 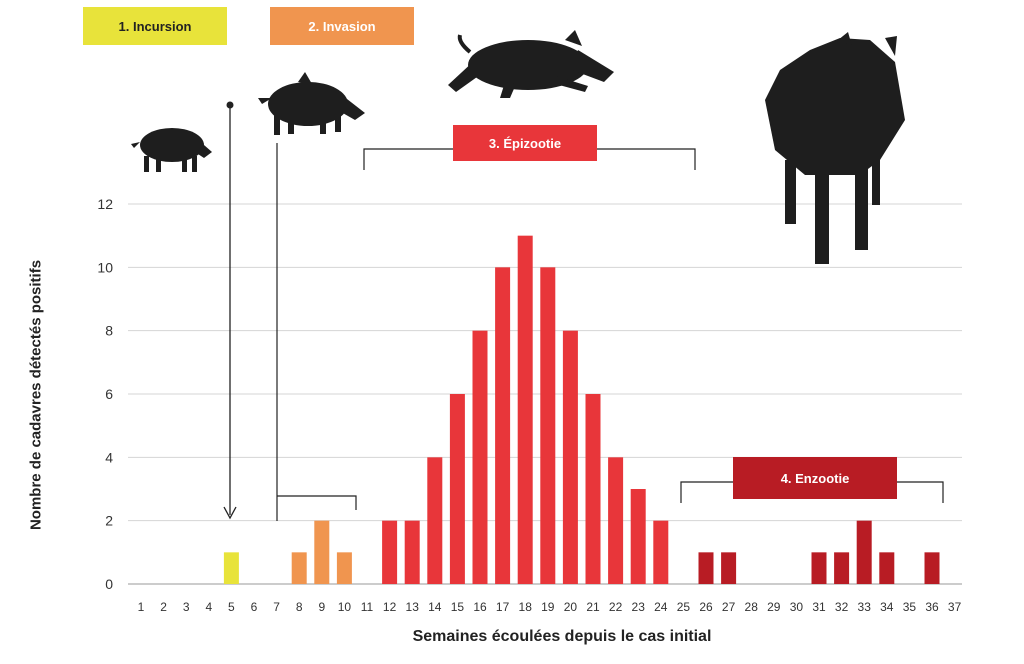 What do you see at coordinates (503, 607) in the screenshot?
I see `x-tick-label: 17` at bounding box center [503, 607].